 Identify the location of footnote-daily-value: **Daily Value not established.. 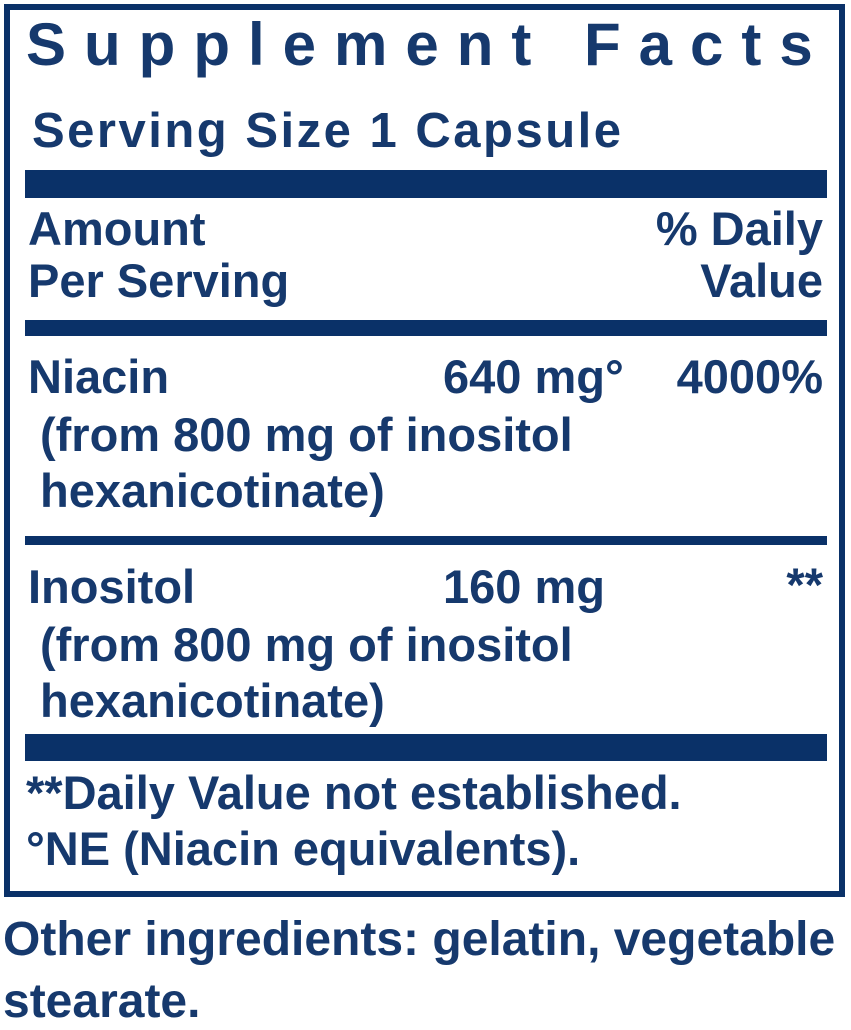
(354, 792).